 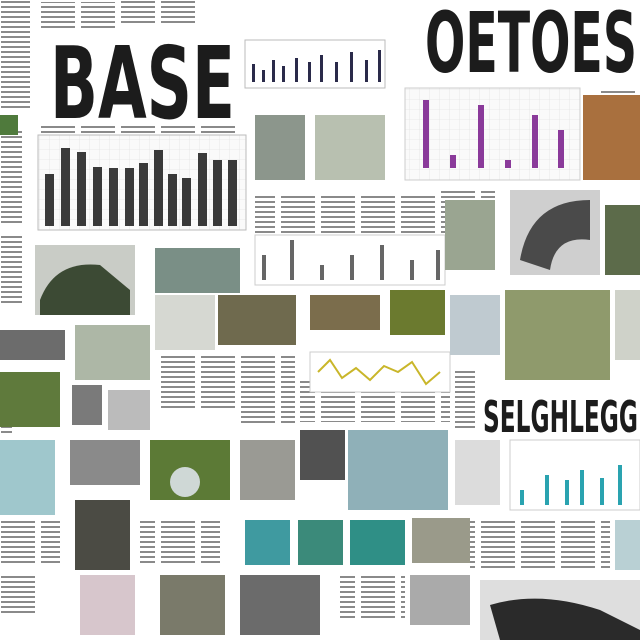 What do you see at coordinates (560, 417) in the screenshot?
I see `headline-word: SELGHLEGG` at bounding box center [560, 417].